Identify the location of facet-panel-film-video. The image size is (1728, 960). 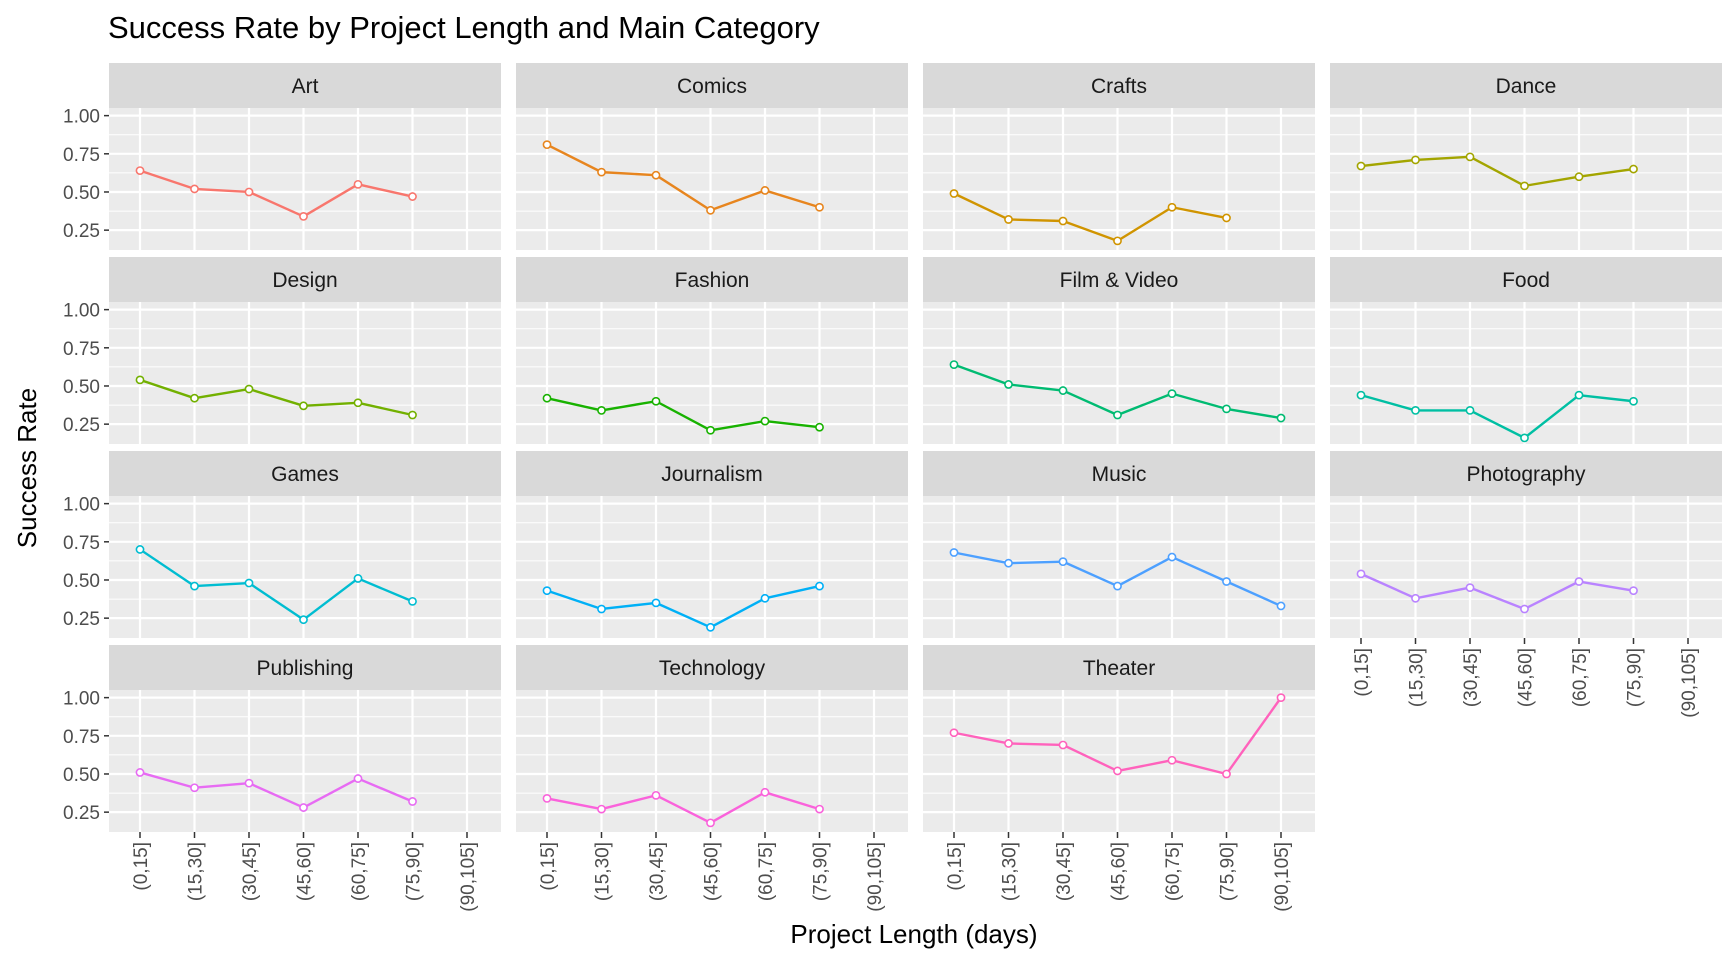
(1119, 373).